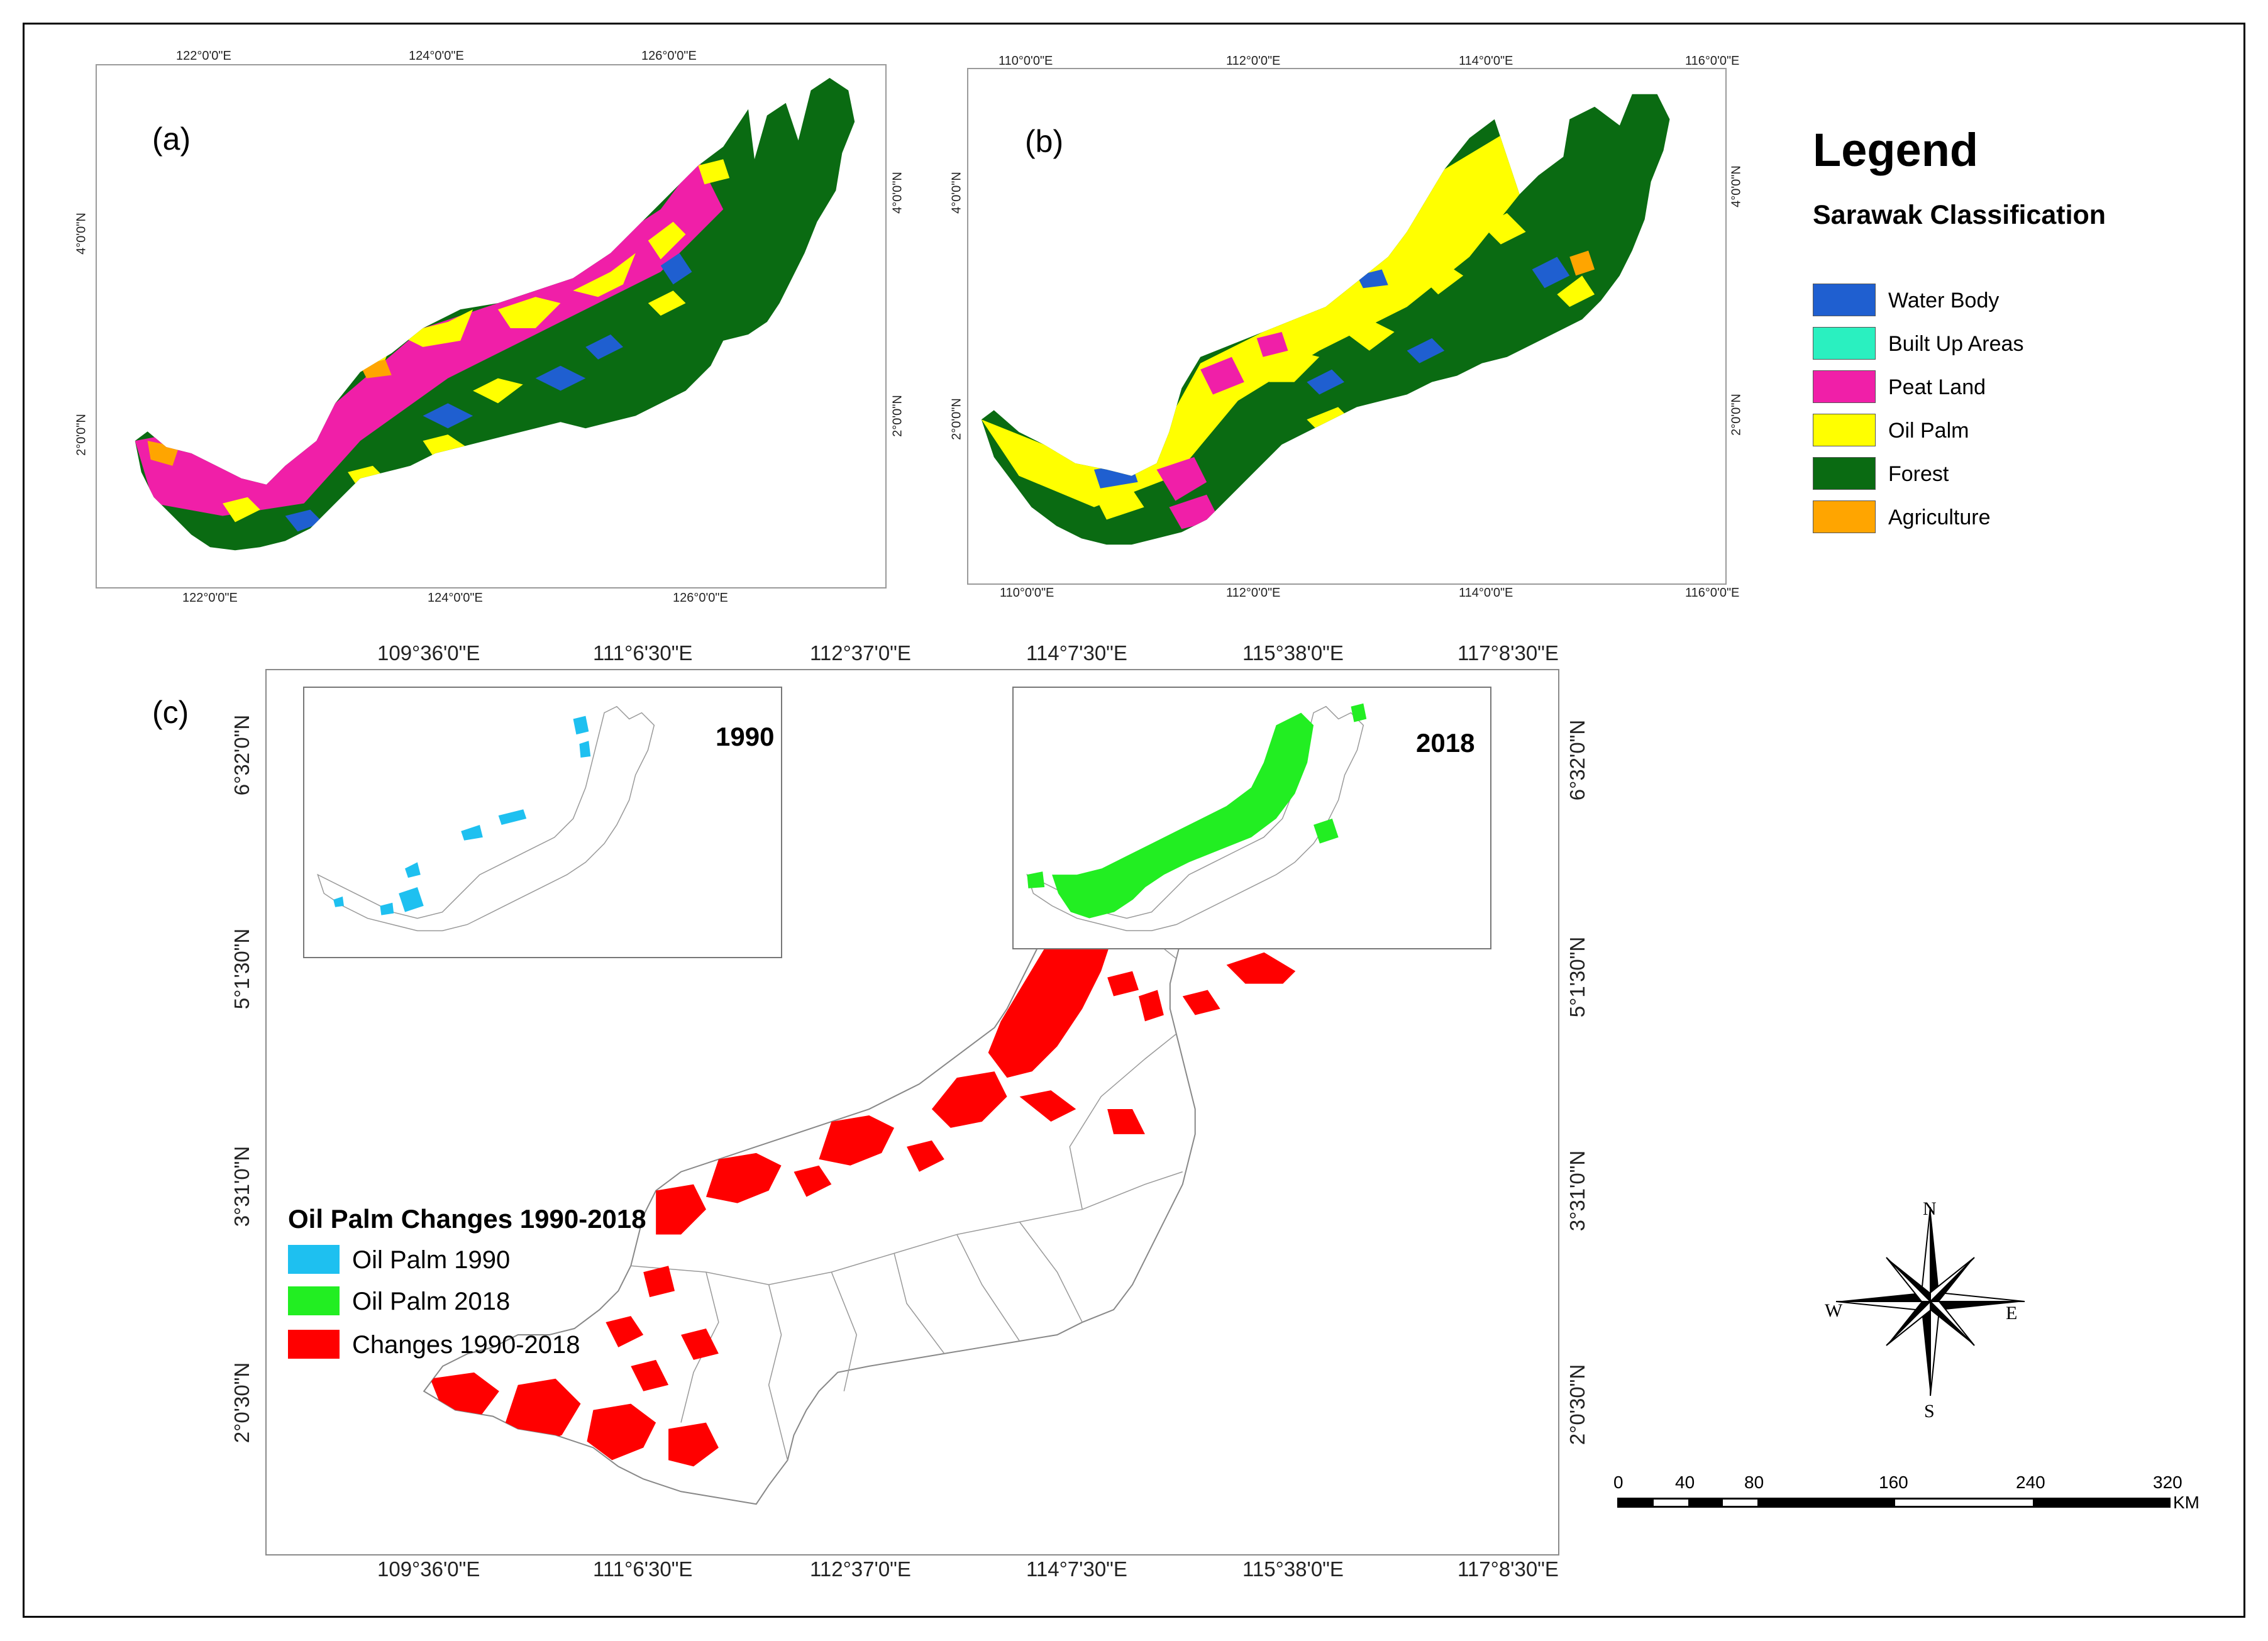  Describe the element at coordinates (1027, 593) in the screenshot. I see `panel-b-bottom-tick: 110°0'0"E` at that location.